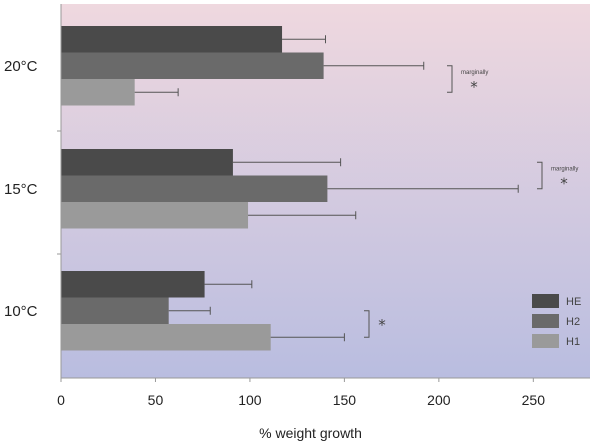 This screenshot has width=600, height=444. Describe the element at coordinates (172, 39) in the screenshot. I see `bar-20-c-he` at that location.